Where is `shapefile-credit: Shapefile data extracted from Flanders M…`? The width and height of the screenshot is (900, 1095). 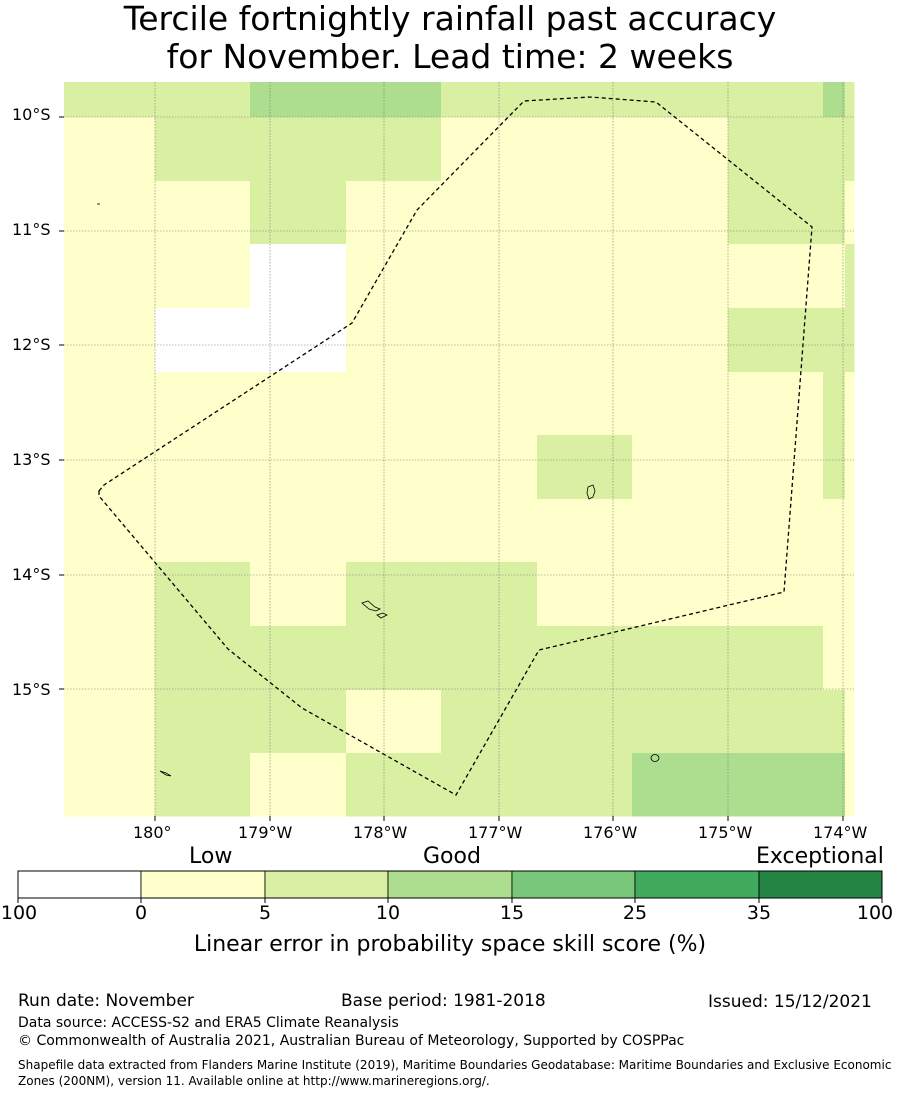 shapefile-credit: Shapefile data extracted from Flanders M… is located at coordinates (455, 1073).